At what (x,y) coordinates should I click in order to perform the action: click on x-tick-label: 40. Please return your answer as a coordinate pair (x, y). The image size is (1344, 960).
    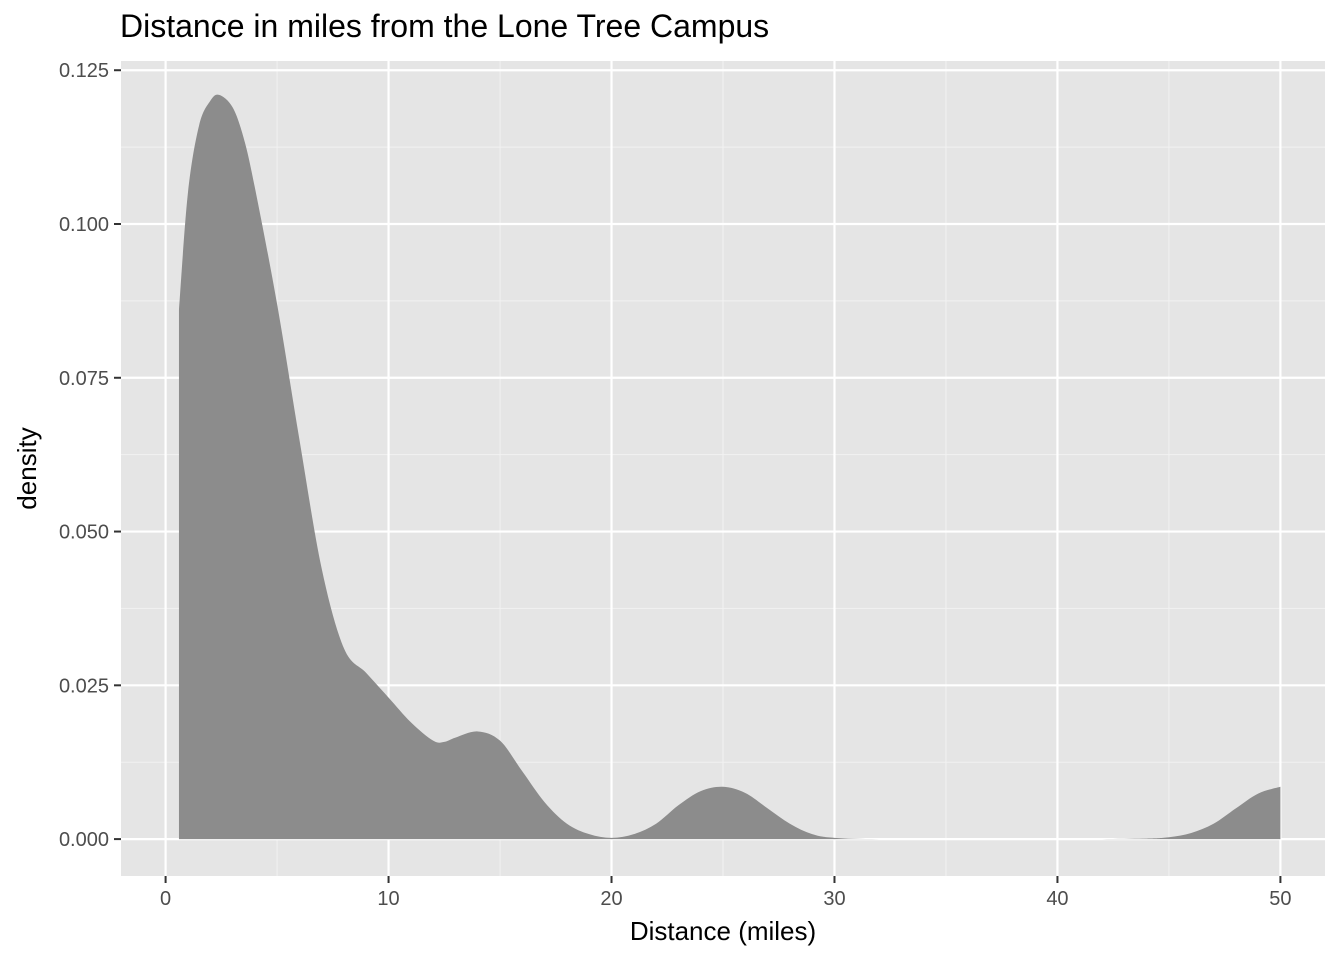
    Looking at the image, I should click on (1057, 899).